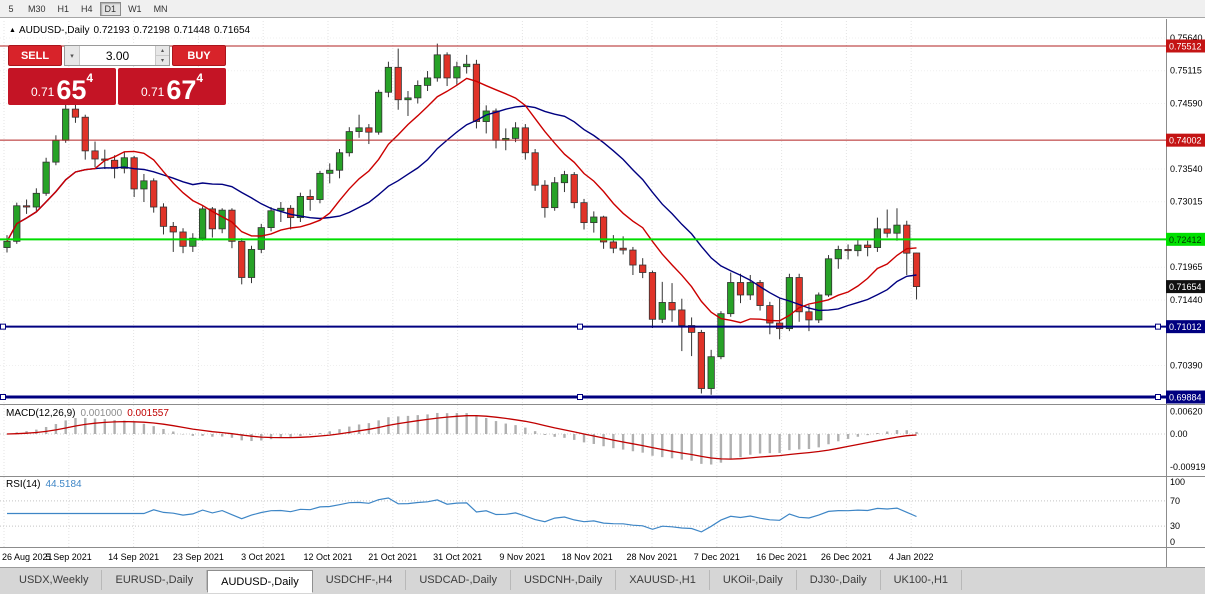 The width and height of the screenshot is (1205, 594). Describe the element at coordinates (135, 8) in the screenshot. I see `timeframe-button-w1: W1` at that location.